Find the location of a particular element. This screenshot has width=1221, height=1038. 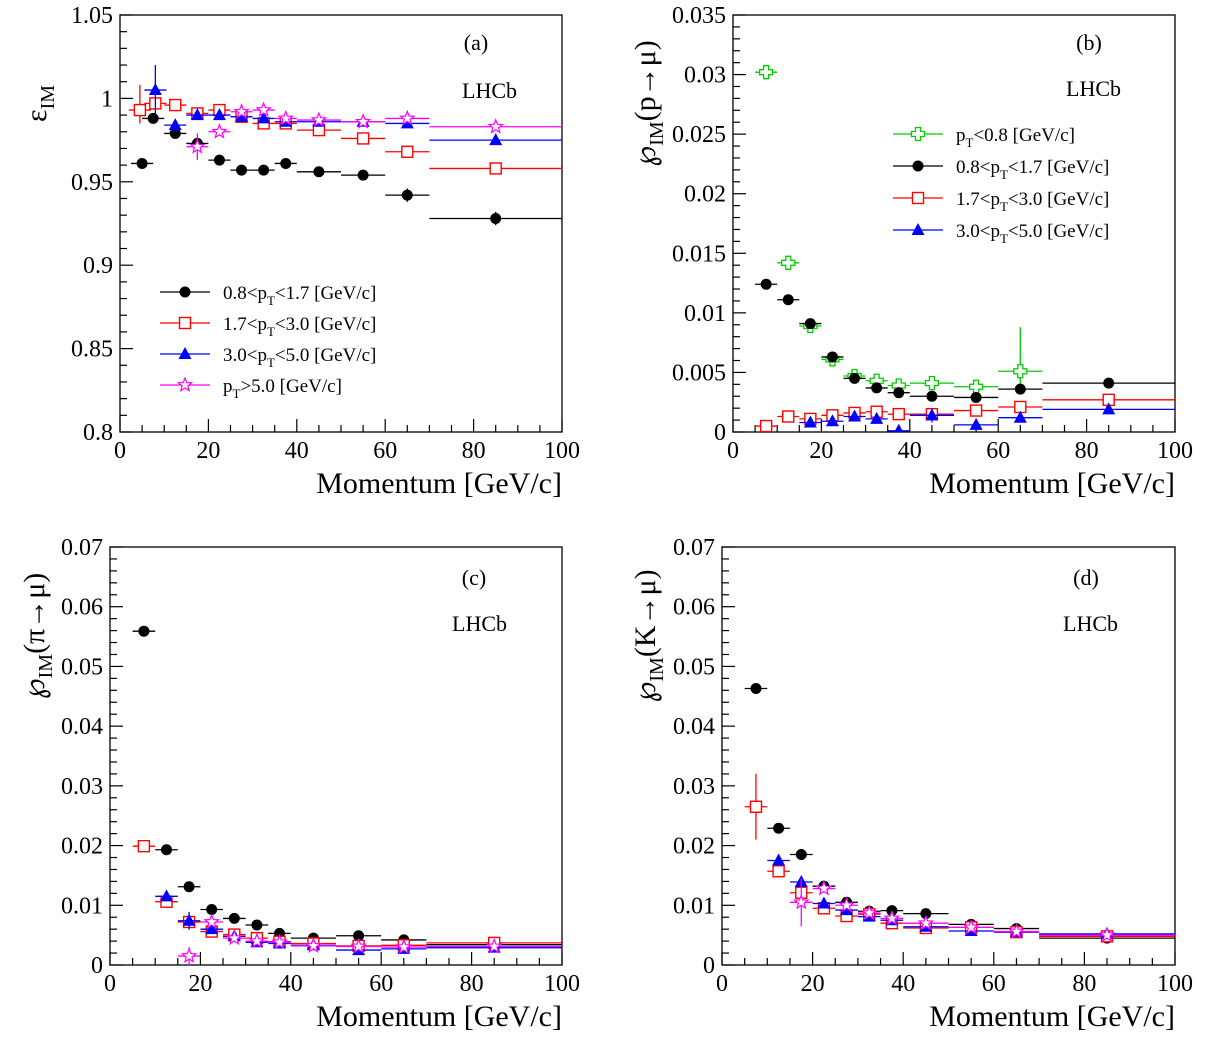

y-tick-label: 1.05 is located at coordinates (92, 16).